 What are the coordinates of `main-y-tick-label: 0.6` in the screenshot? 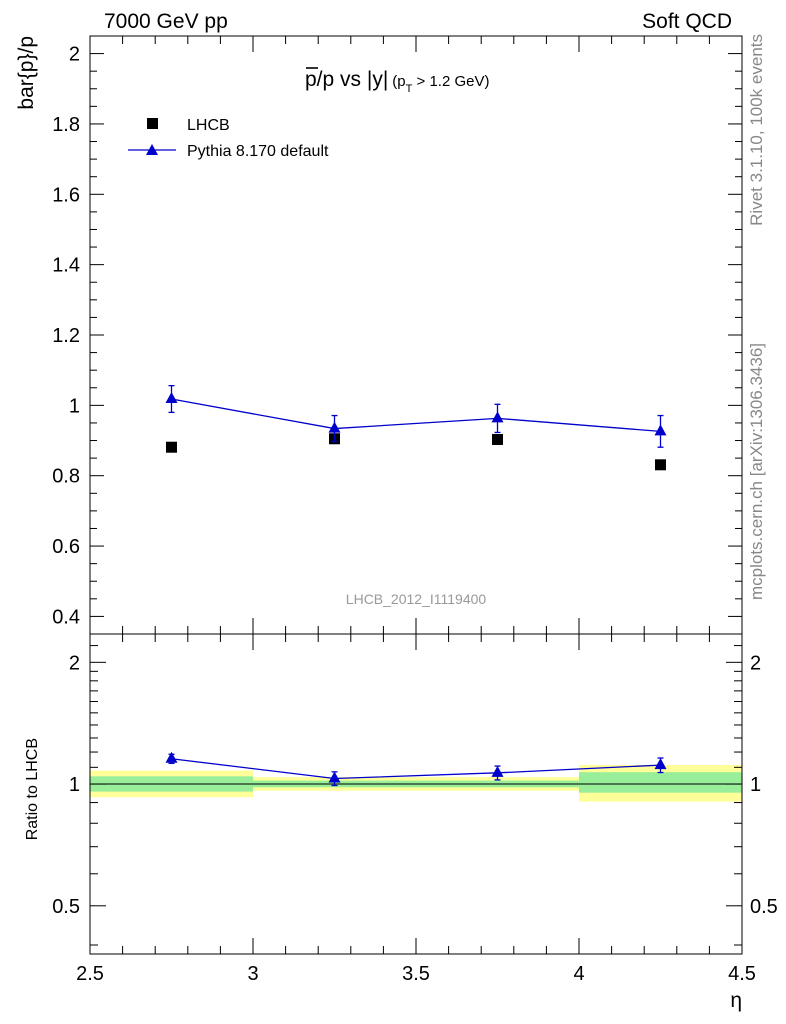 It's located at (66, 547).